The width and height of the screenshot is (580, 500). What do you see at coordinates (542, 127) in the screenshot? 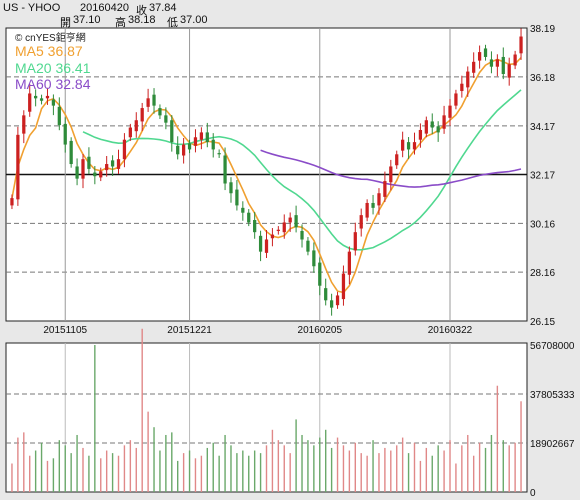
I see `price-y-tick-label: 34.17` at bounding box center [542, 127].